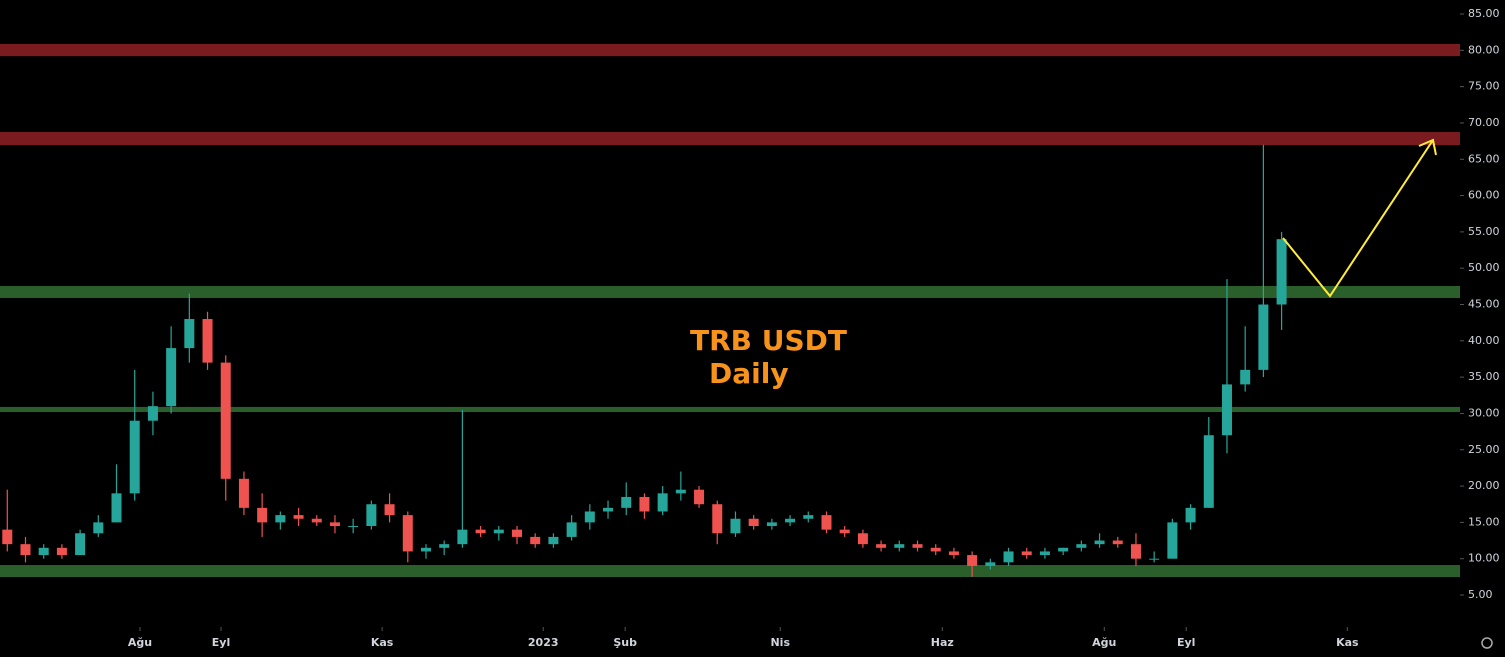 This screenshot has width=1505, height=657. Describe the element at coordinates (942, 642) in the screenshot. I see `x-tick-label: Haz` at that location.